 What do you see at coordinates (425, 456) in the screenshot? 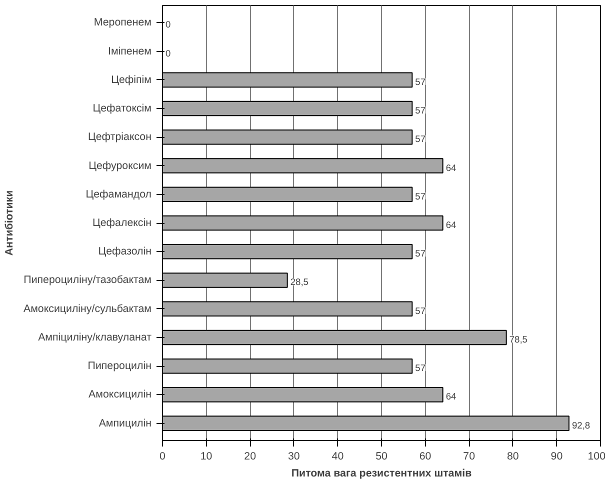
I see `x-tick-label: 60` at bounding box center [425, 456].